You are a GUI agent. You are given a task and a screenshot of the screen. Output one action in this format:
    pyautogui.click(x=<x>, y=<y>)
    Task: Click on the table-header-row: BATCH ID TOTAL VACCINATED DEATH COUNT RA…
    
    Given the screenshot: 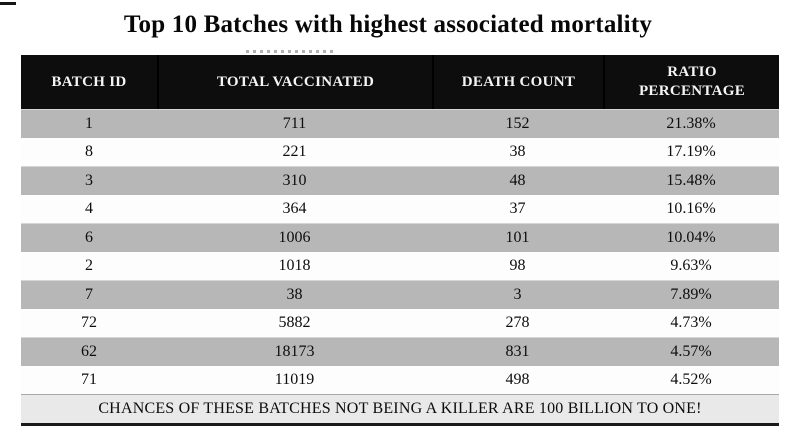 What is the action you would take?
    pyautogui.click(x=400, y=82)
    